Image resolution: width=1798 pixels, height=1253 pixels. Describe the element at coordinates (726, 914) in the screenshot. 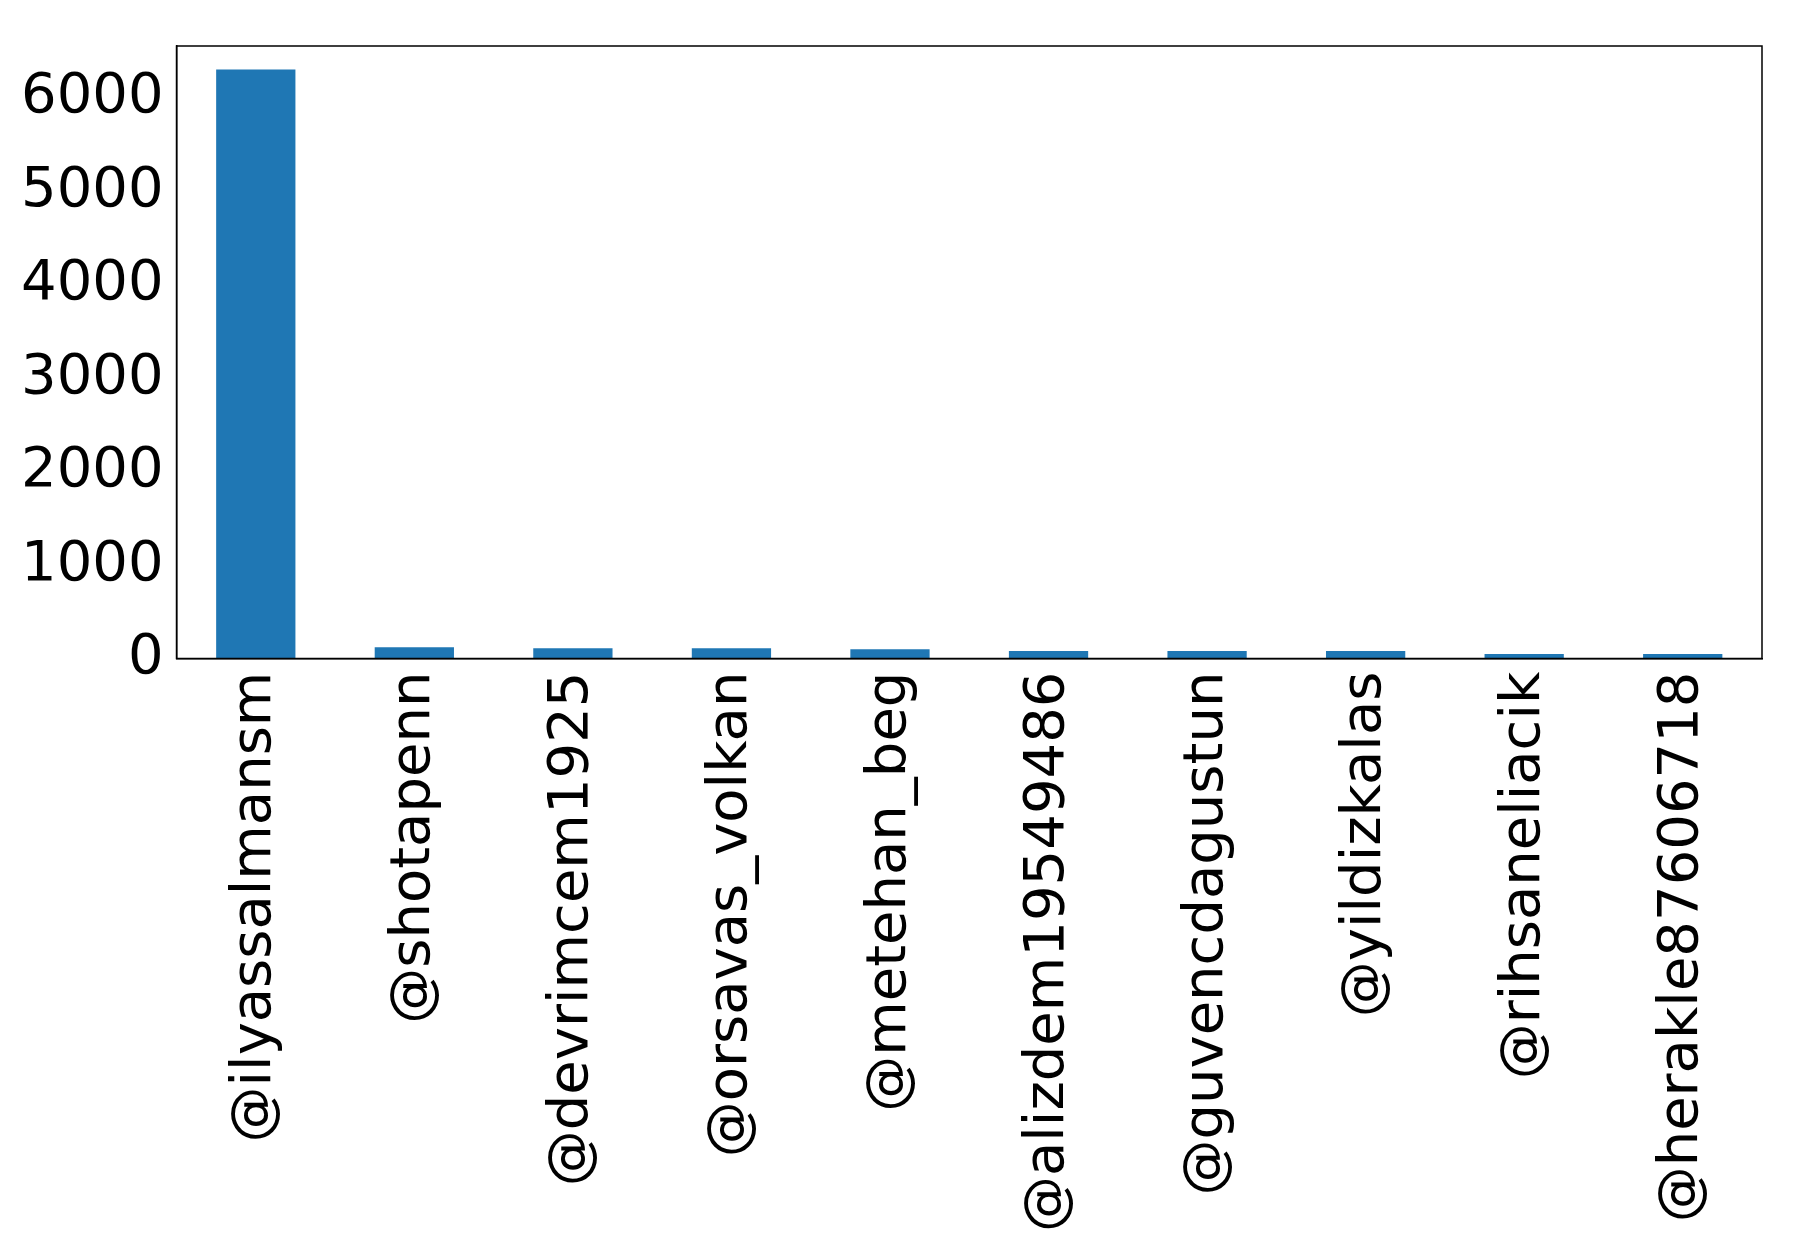

I see `x-tick-label: @orsavas_volkan` at that location.